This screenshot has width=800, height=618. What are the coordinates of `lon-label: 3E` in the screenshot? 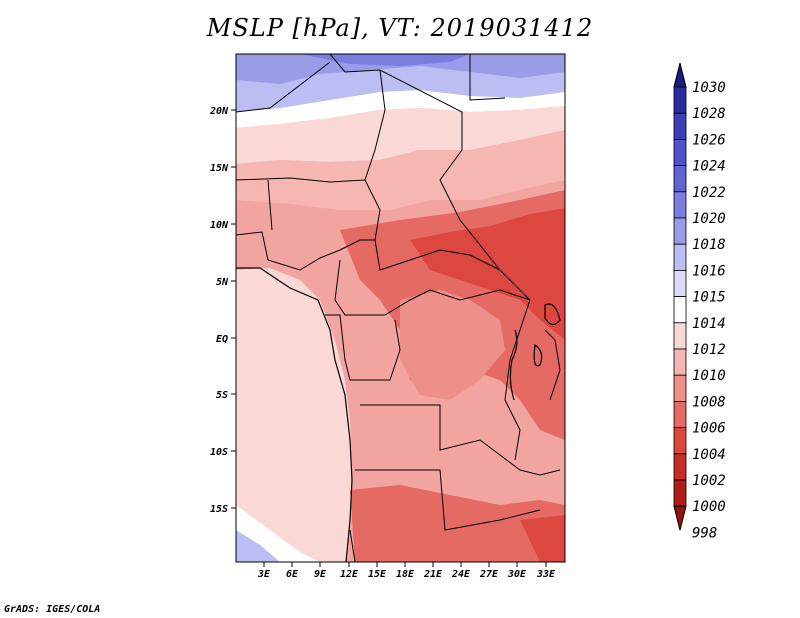 It's located at (264, 574).